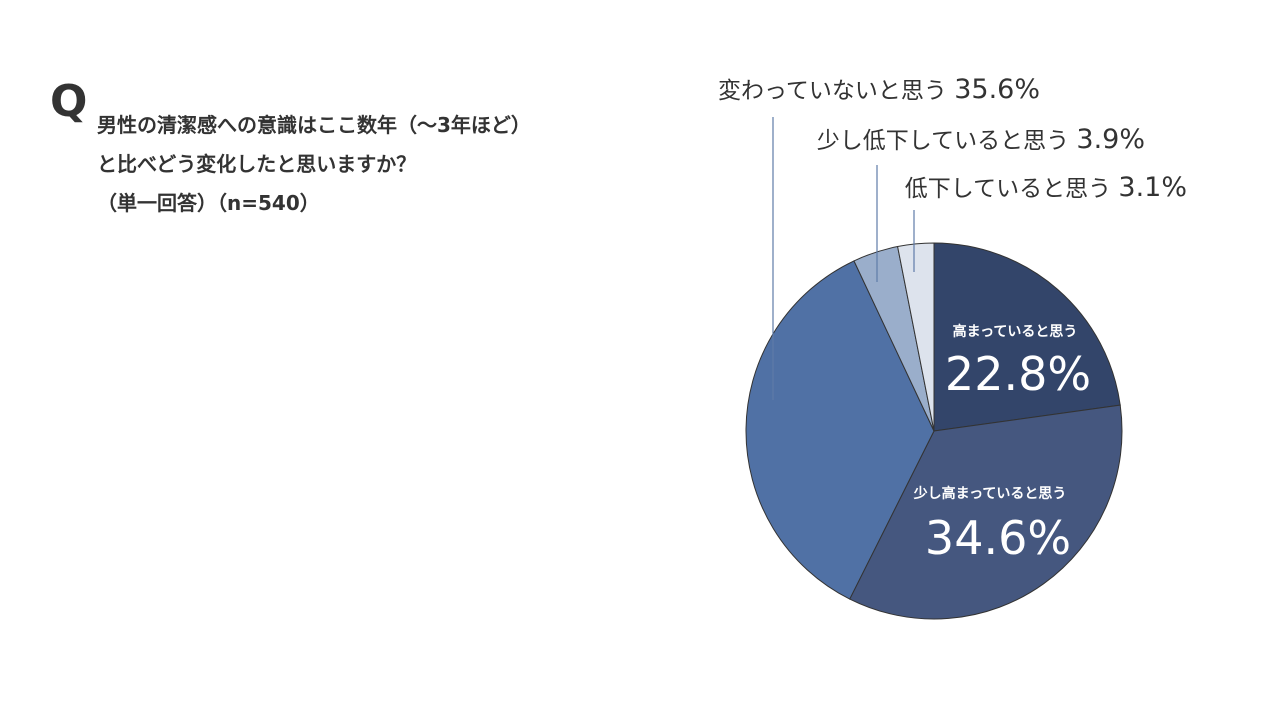  What do you see at coordinates (1046, 187) in the screenshot?
I see `slice-label-5: 低下していると思う 3.1%` at bounding box center [1046, 187].